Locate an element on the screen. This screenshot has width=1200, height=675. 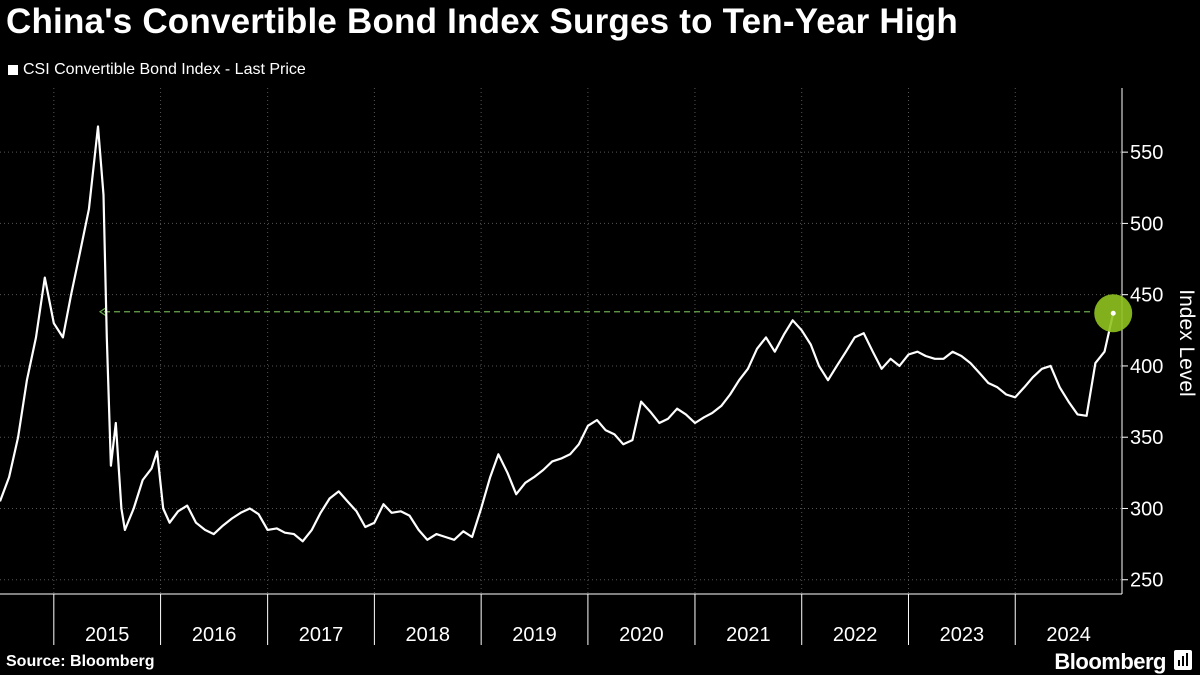
x-tick-label: 2021 is located at coordinates (748, 635).